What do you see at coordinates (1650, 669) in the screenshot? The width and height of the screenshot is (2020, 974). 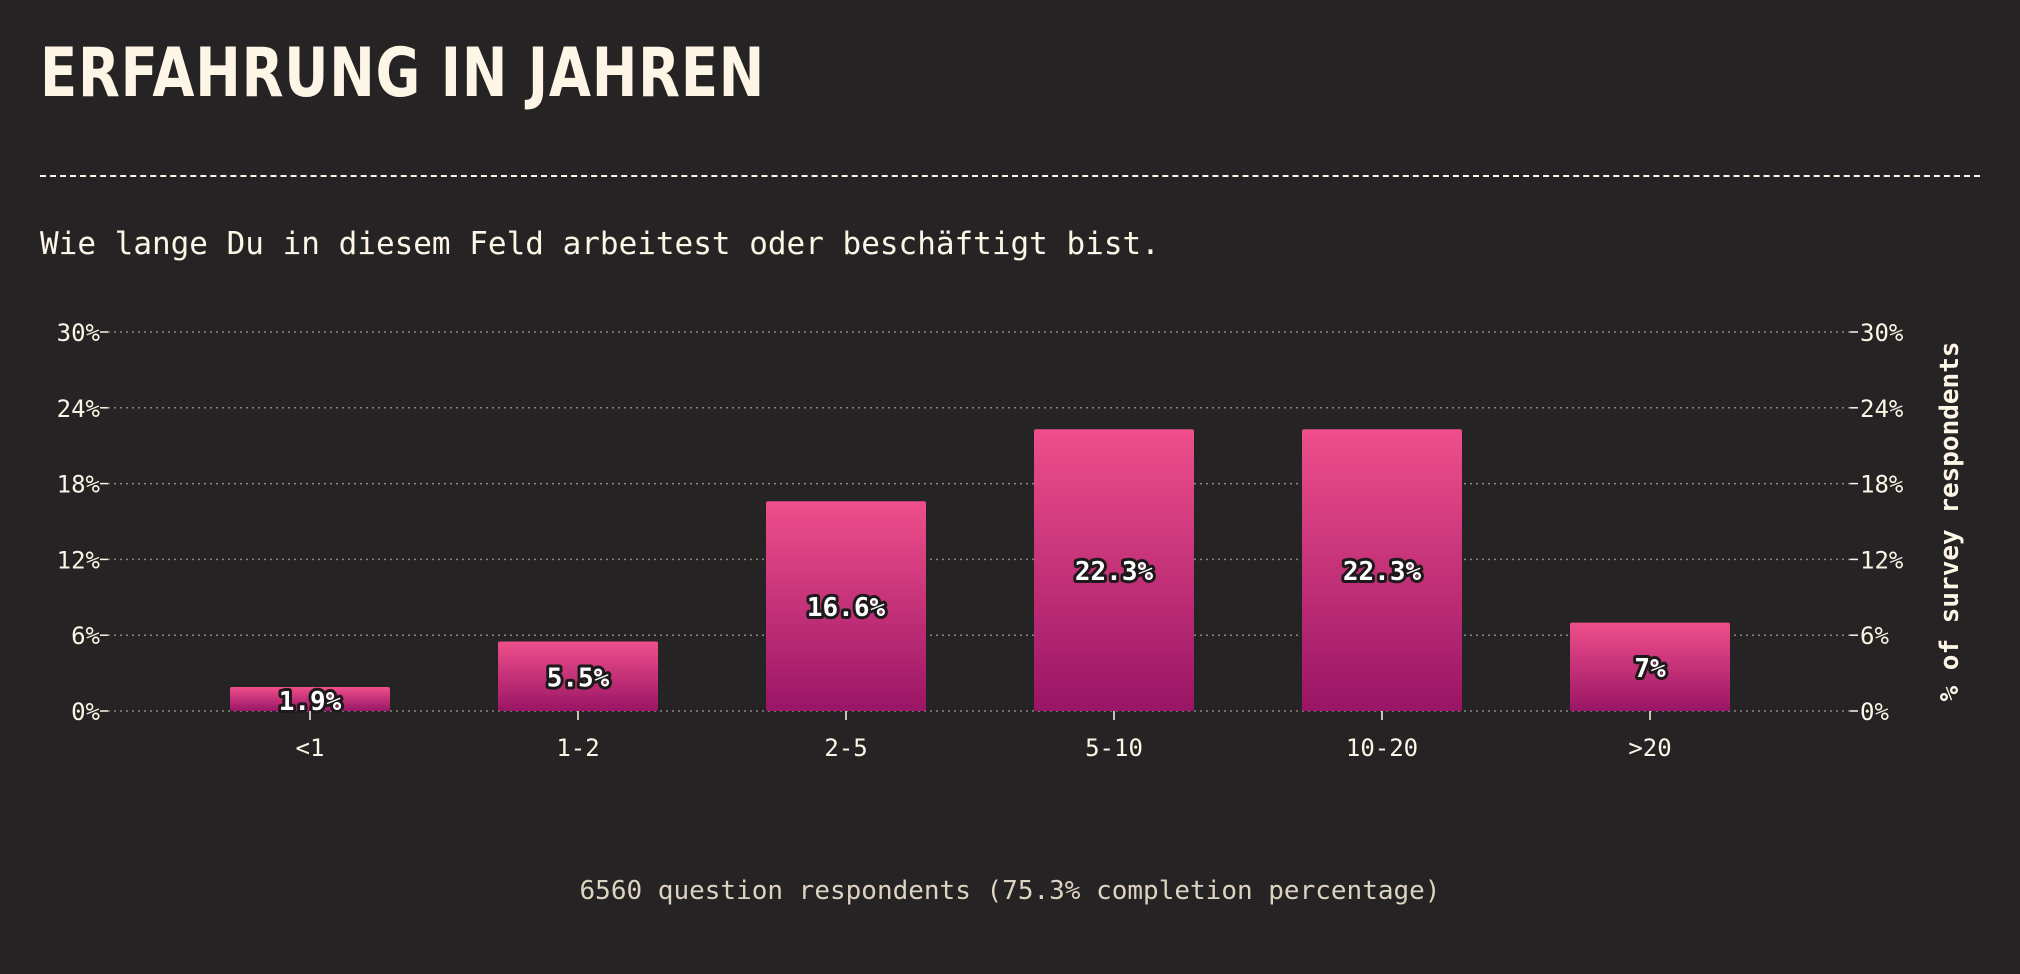 I see `bar-value-label: 7%` at bounding box center [1650, 669].